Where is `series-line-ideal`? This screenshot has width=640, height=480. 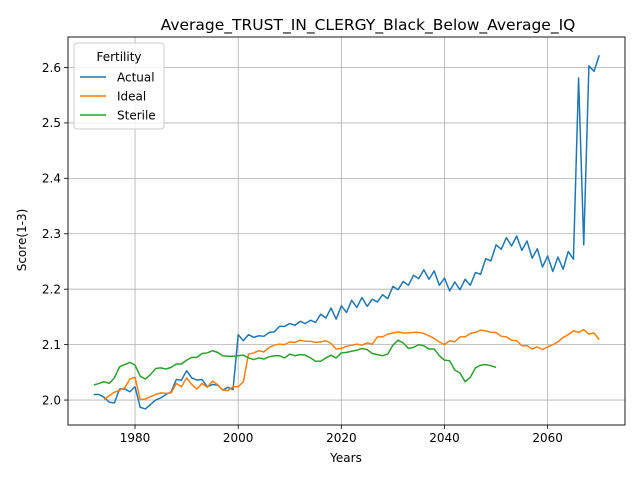 series-line-ideal is located at coordinates (351, 364).